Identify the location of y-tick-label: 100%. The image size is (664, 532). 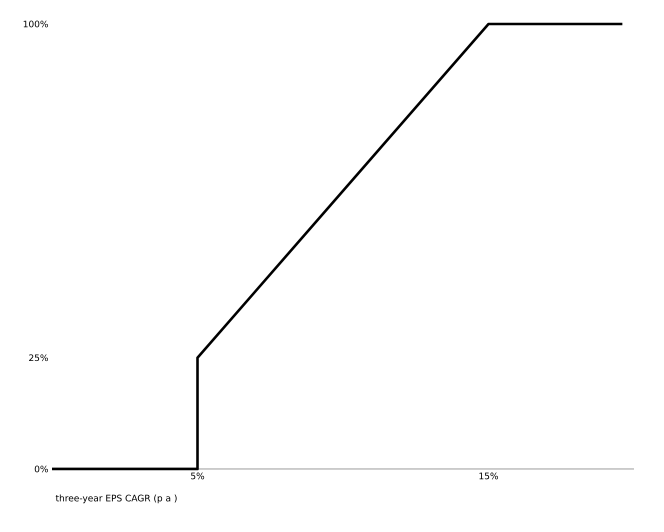
(36, 24).